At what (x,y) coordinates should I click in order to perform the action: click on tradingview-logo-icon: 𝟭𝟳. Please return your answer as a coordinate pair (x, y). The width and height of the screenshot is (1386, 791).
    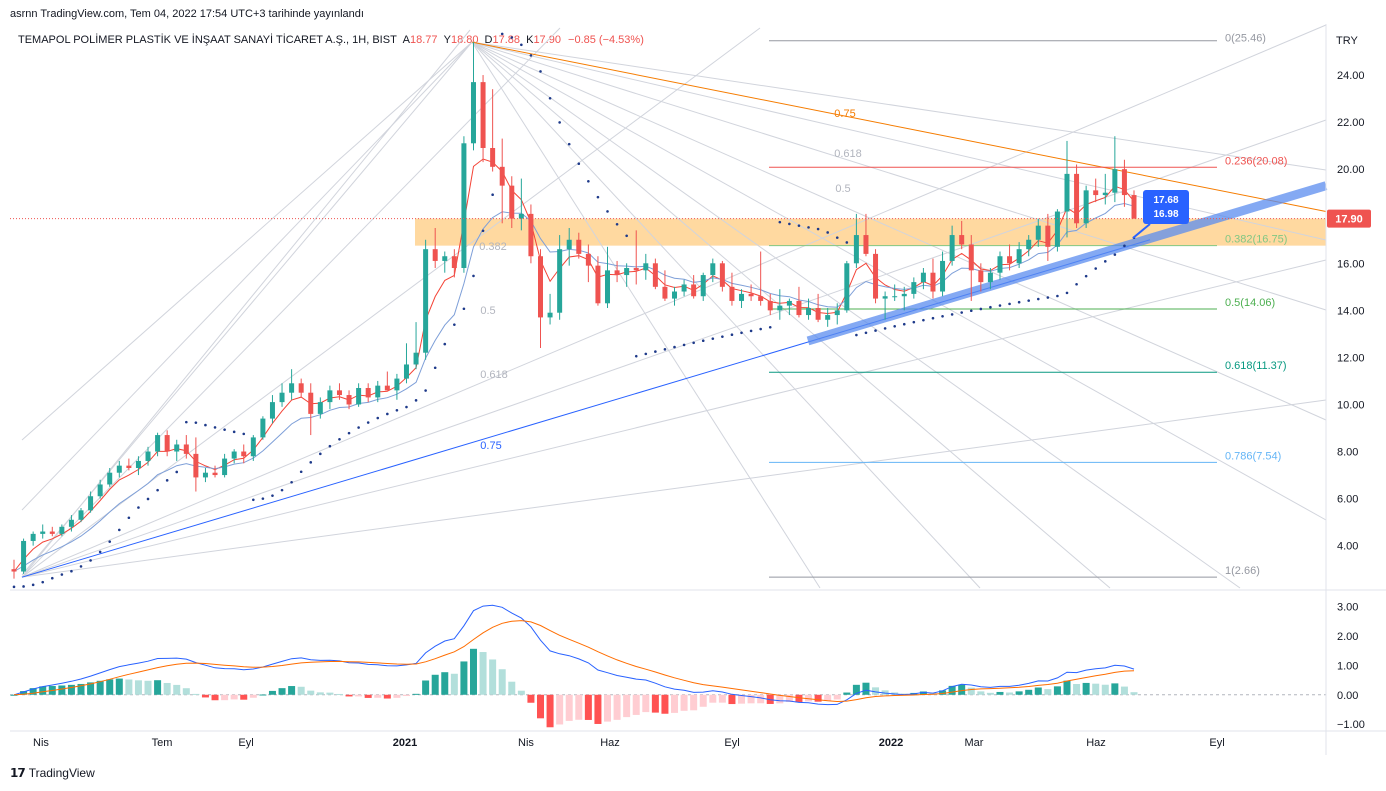
    Looking at the image, I should click on (18, 773).